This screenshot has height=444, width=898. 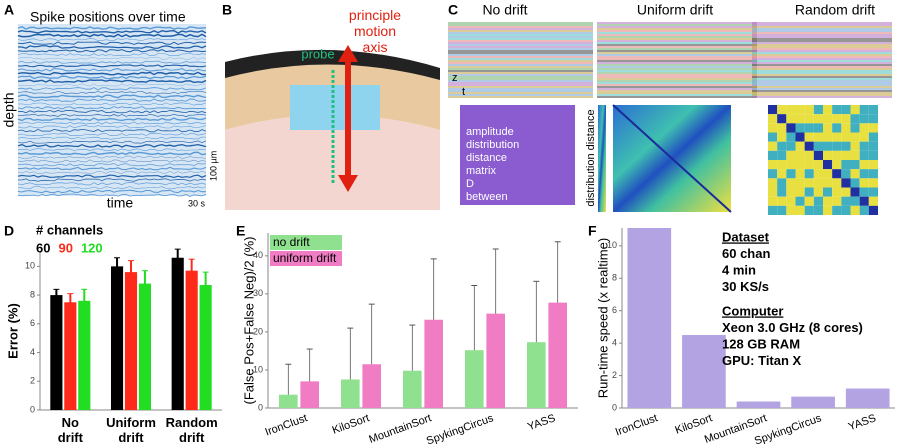 What do you see at coordinates (197, 203) in the screenshot?
I see `scale-label: 30 s` at bounding box center [197, 203].